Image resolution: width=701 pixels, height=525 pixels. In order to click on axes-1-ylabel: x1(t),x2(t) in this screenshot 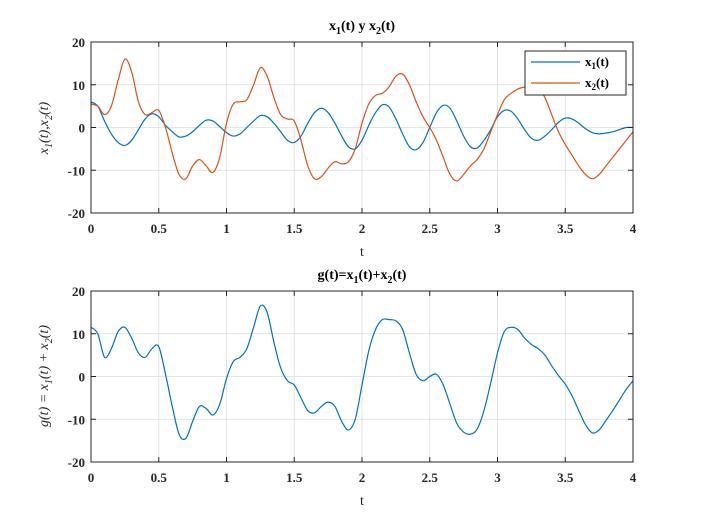, I will do `click(46, 128)`.